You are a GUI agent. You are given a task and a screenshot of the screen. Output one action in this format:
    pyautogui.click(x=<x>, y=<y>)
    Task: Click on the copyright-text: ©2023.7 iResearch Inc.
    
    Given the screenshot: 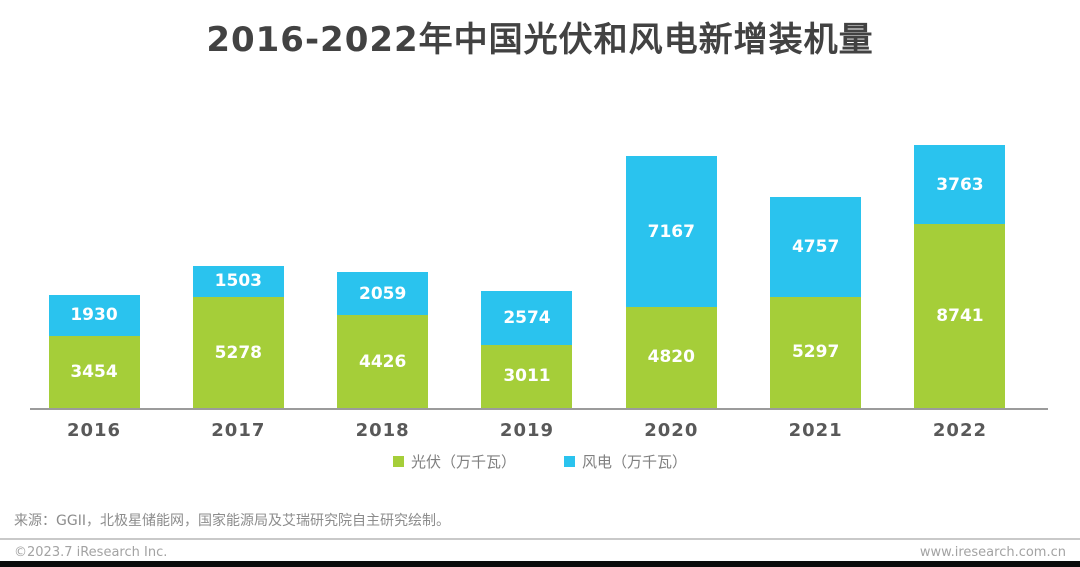 What is the action you would take?
    pyautogui.click(x=91, y=552)
    